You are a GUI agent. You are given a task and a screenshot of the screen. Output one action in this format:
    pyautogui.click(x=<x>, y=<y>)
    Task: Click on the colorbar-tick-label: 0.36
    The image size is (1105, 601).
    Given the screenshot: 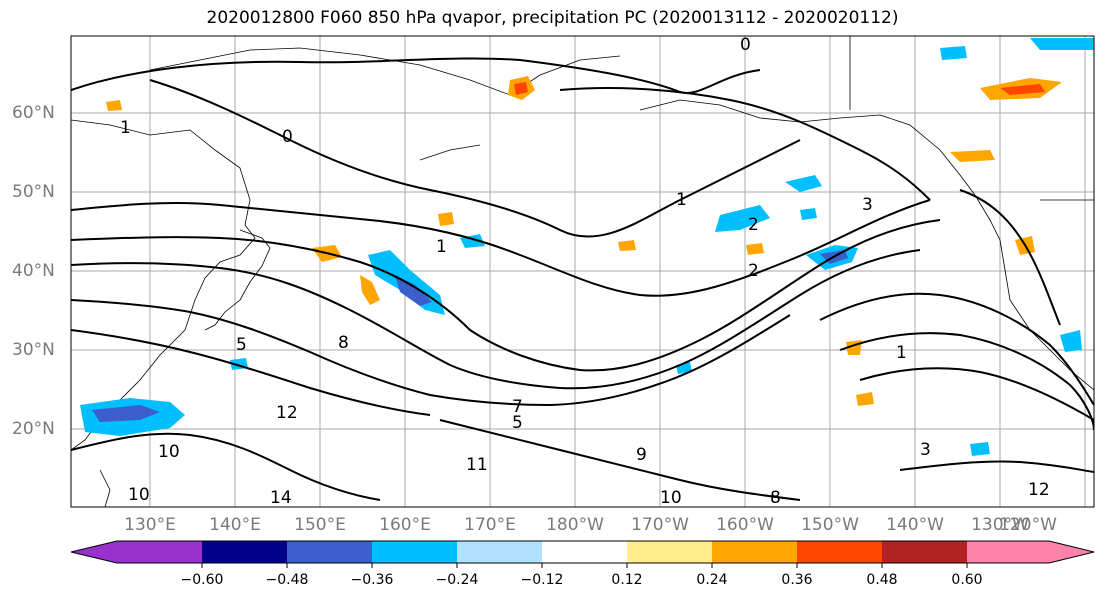 What is the action you would take?
    pyautogui.click(x=797, y=580)
    